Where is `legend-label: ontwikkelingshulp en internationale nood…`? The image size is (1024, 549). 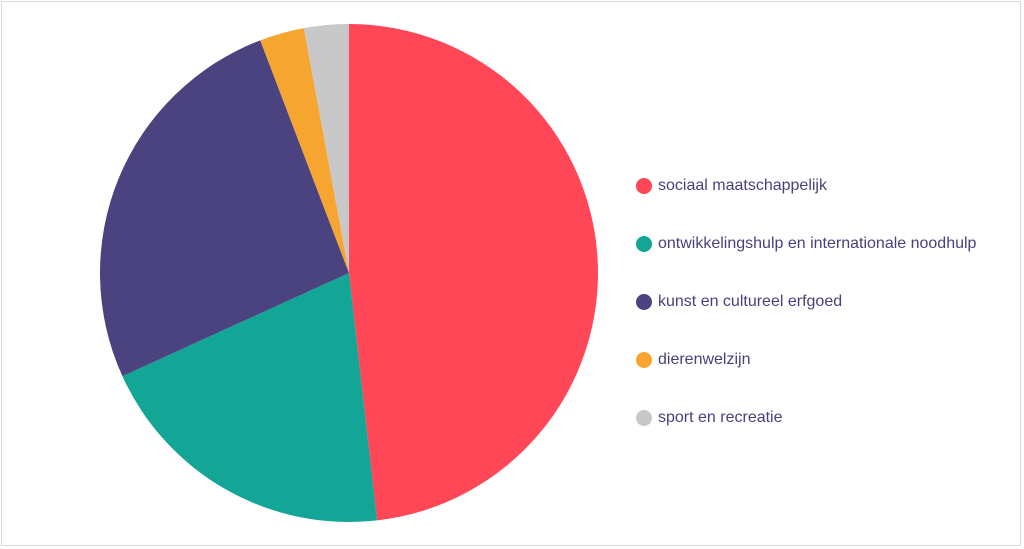
legend-label: ontwikkelingshulp en internationale nood… is located at coordinates (817, 243).